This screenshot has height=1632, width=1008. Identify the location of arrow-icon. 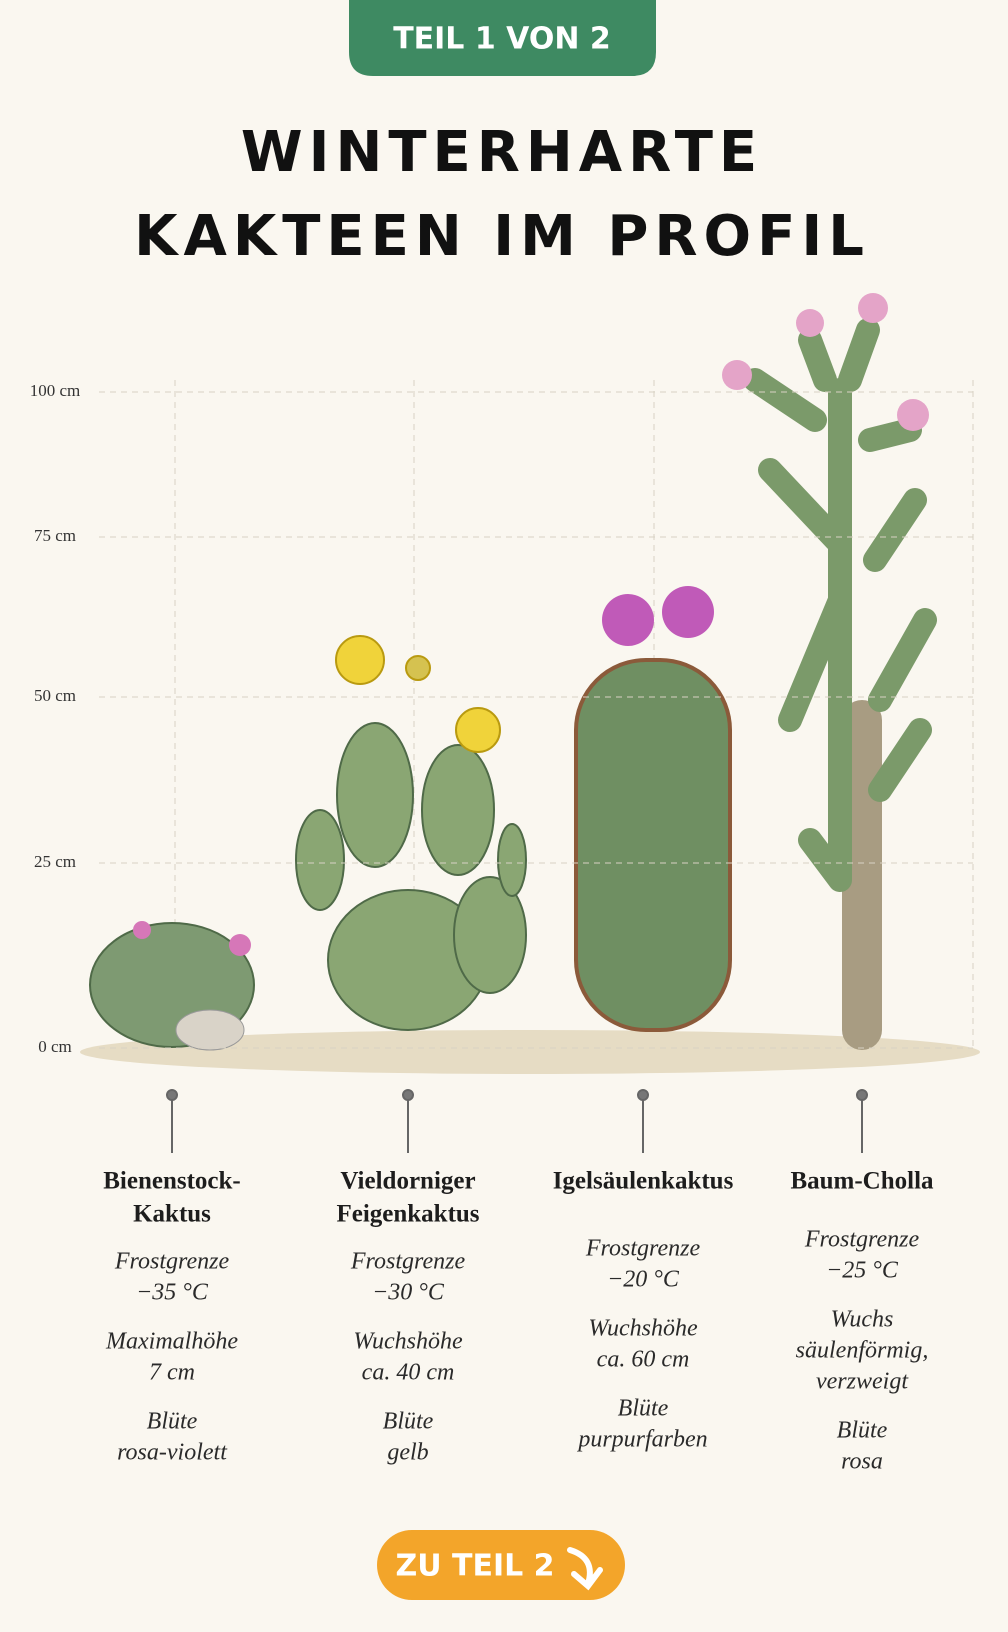
(585, 1569).